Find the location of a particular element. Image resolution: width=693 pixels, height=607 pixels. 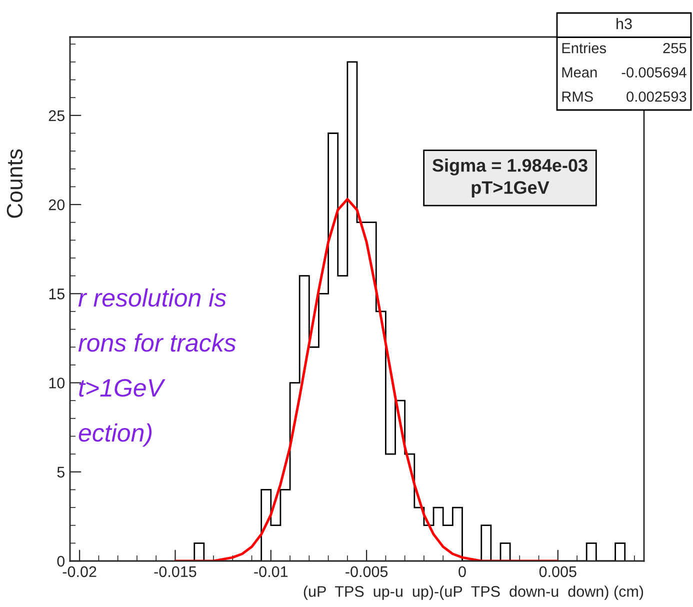

x-tick-label: -0.005 is located at coordinates (367, 572).